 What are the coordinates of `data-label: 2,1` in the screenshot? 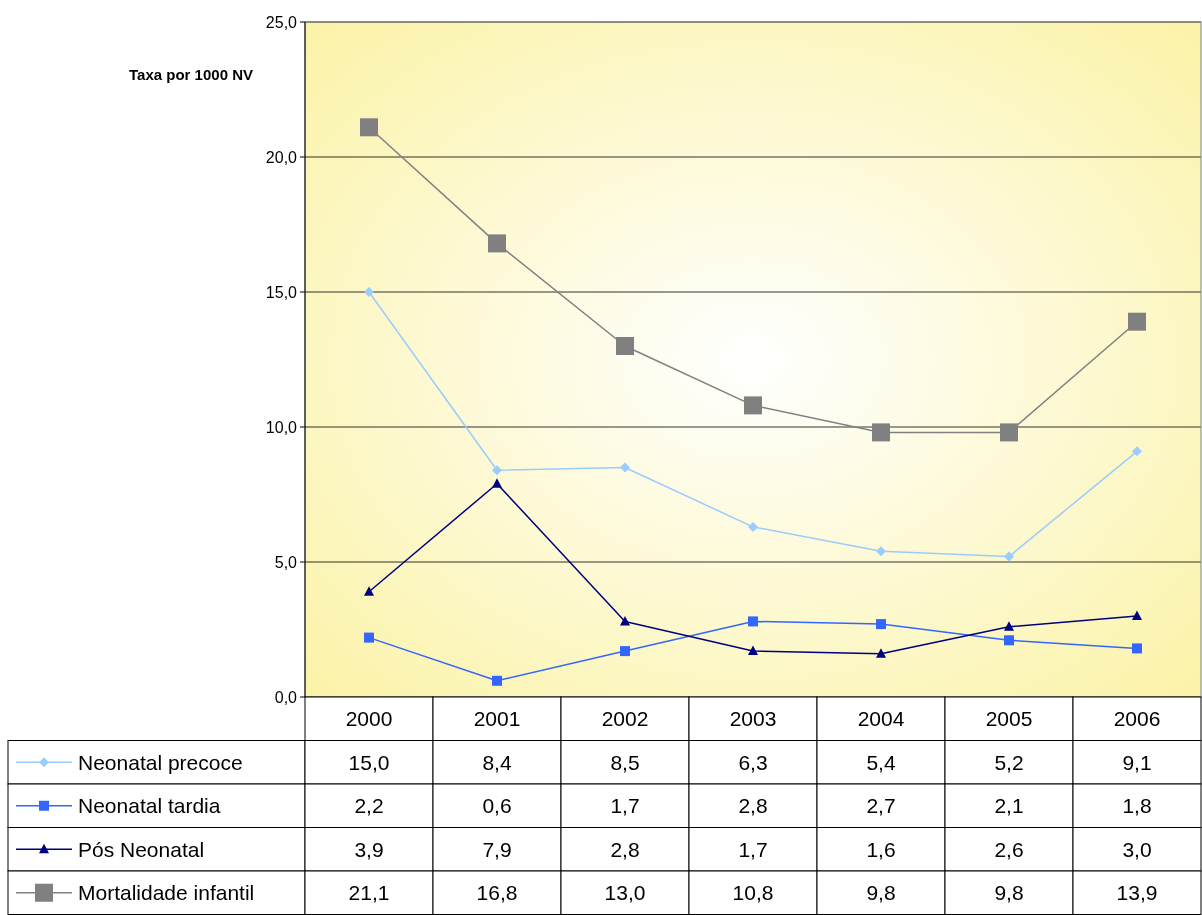 It's located at (1009, 806).